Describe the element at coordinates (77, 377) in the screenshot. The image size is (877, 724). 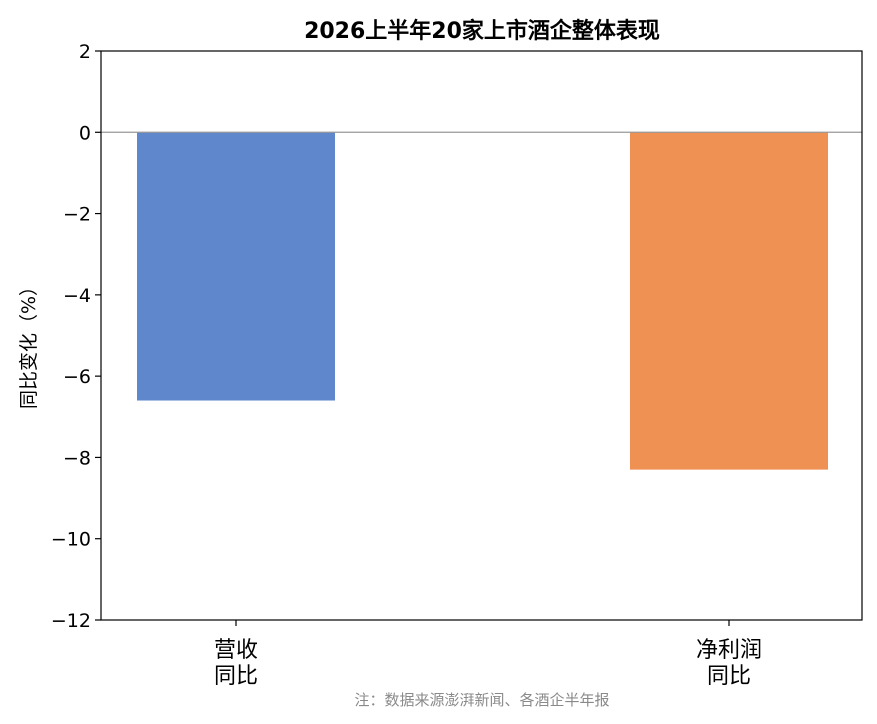
I see `y-tick-label: −6` at that location.